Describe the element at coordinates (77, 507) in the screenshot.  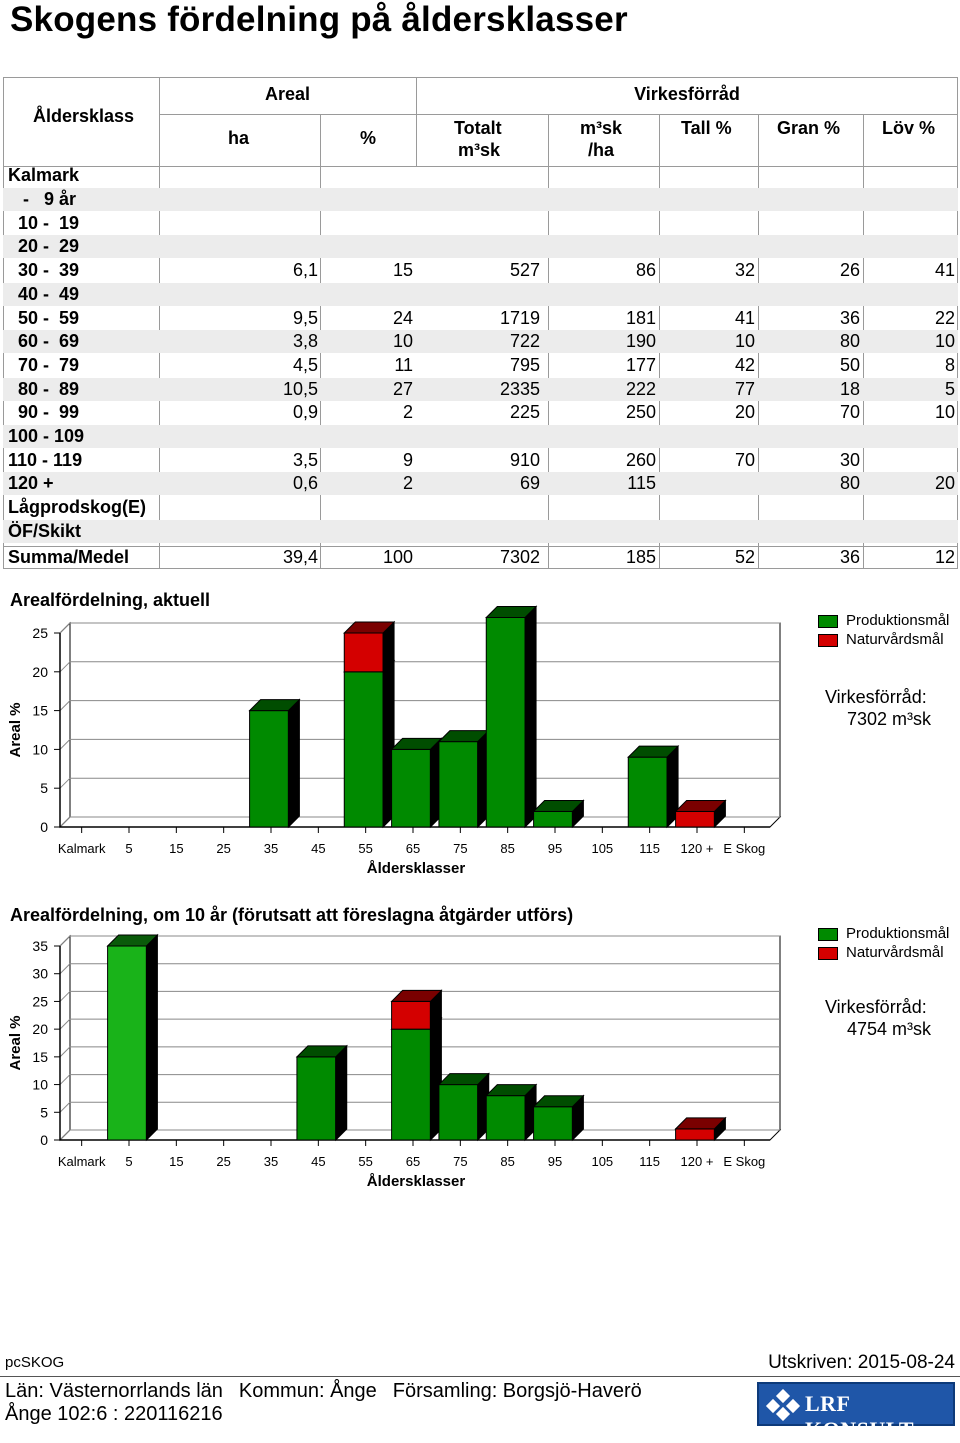
I see `row-label: Lågprodskog(E)` at that location.